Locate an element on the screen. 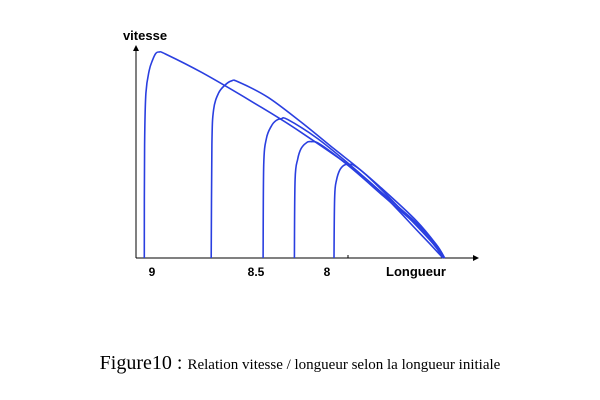 This screenshot has width=600, height=400. y-axis-title: vitesse is located at coordinates (145, 35).